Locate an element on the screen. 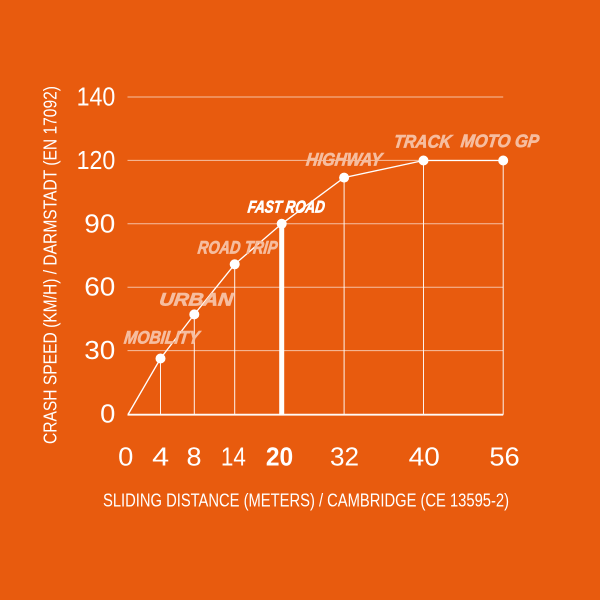 The image size is (600, 600). svg-text: MOBILITY is located at coordinates (162, 338).